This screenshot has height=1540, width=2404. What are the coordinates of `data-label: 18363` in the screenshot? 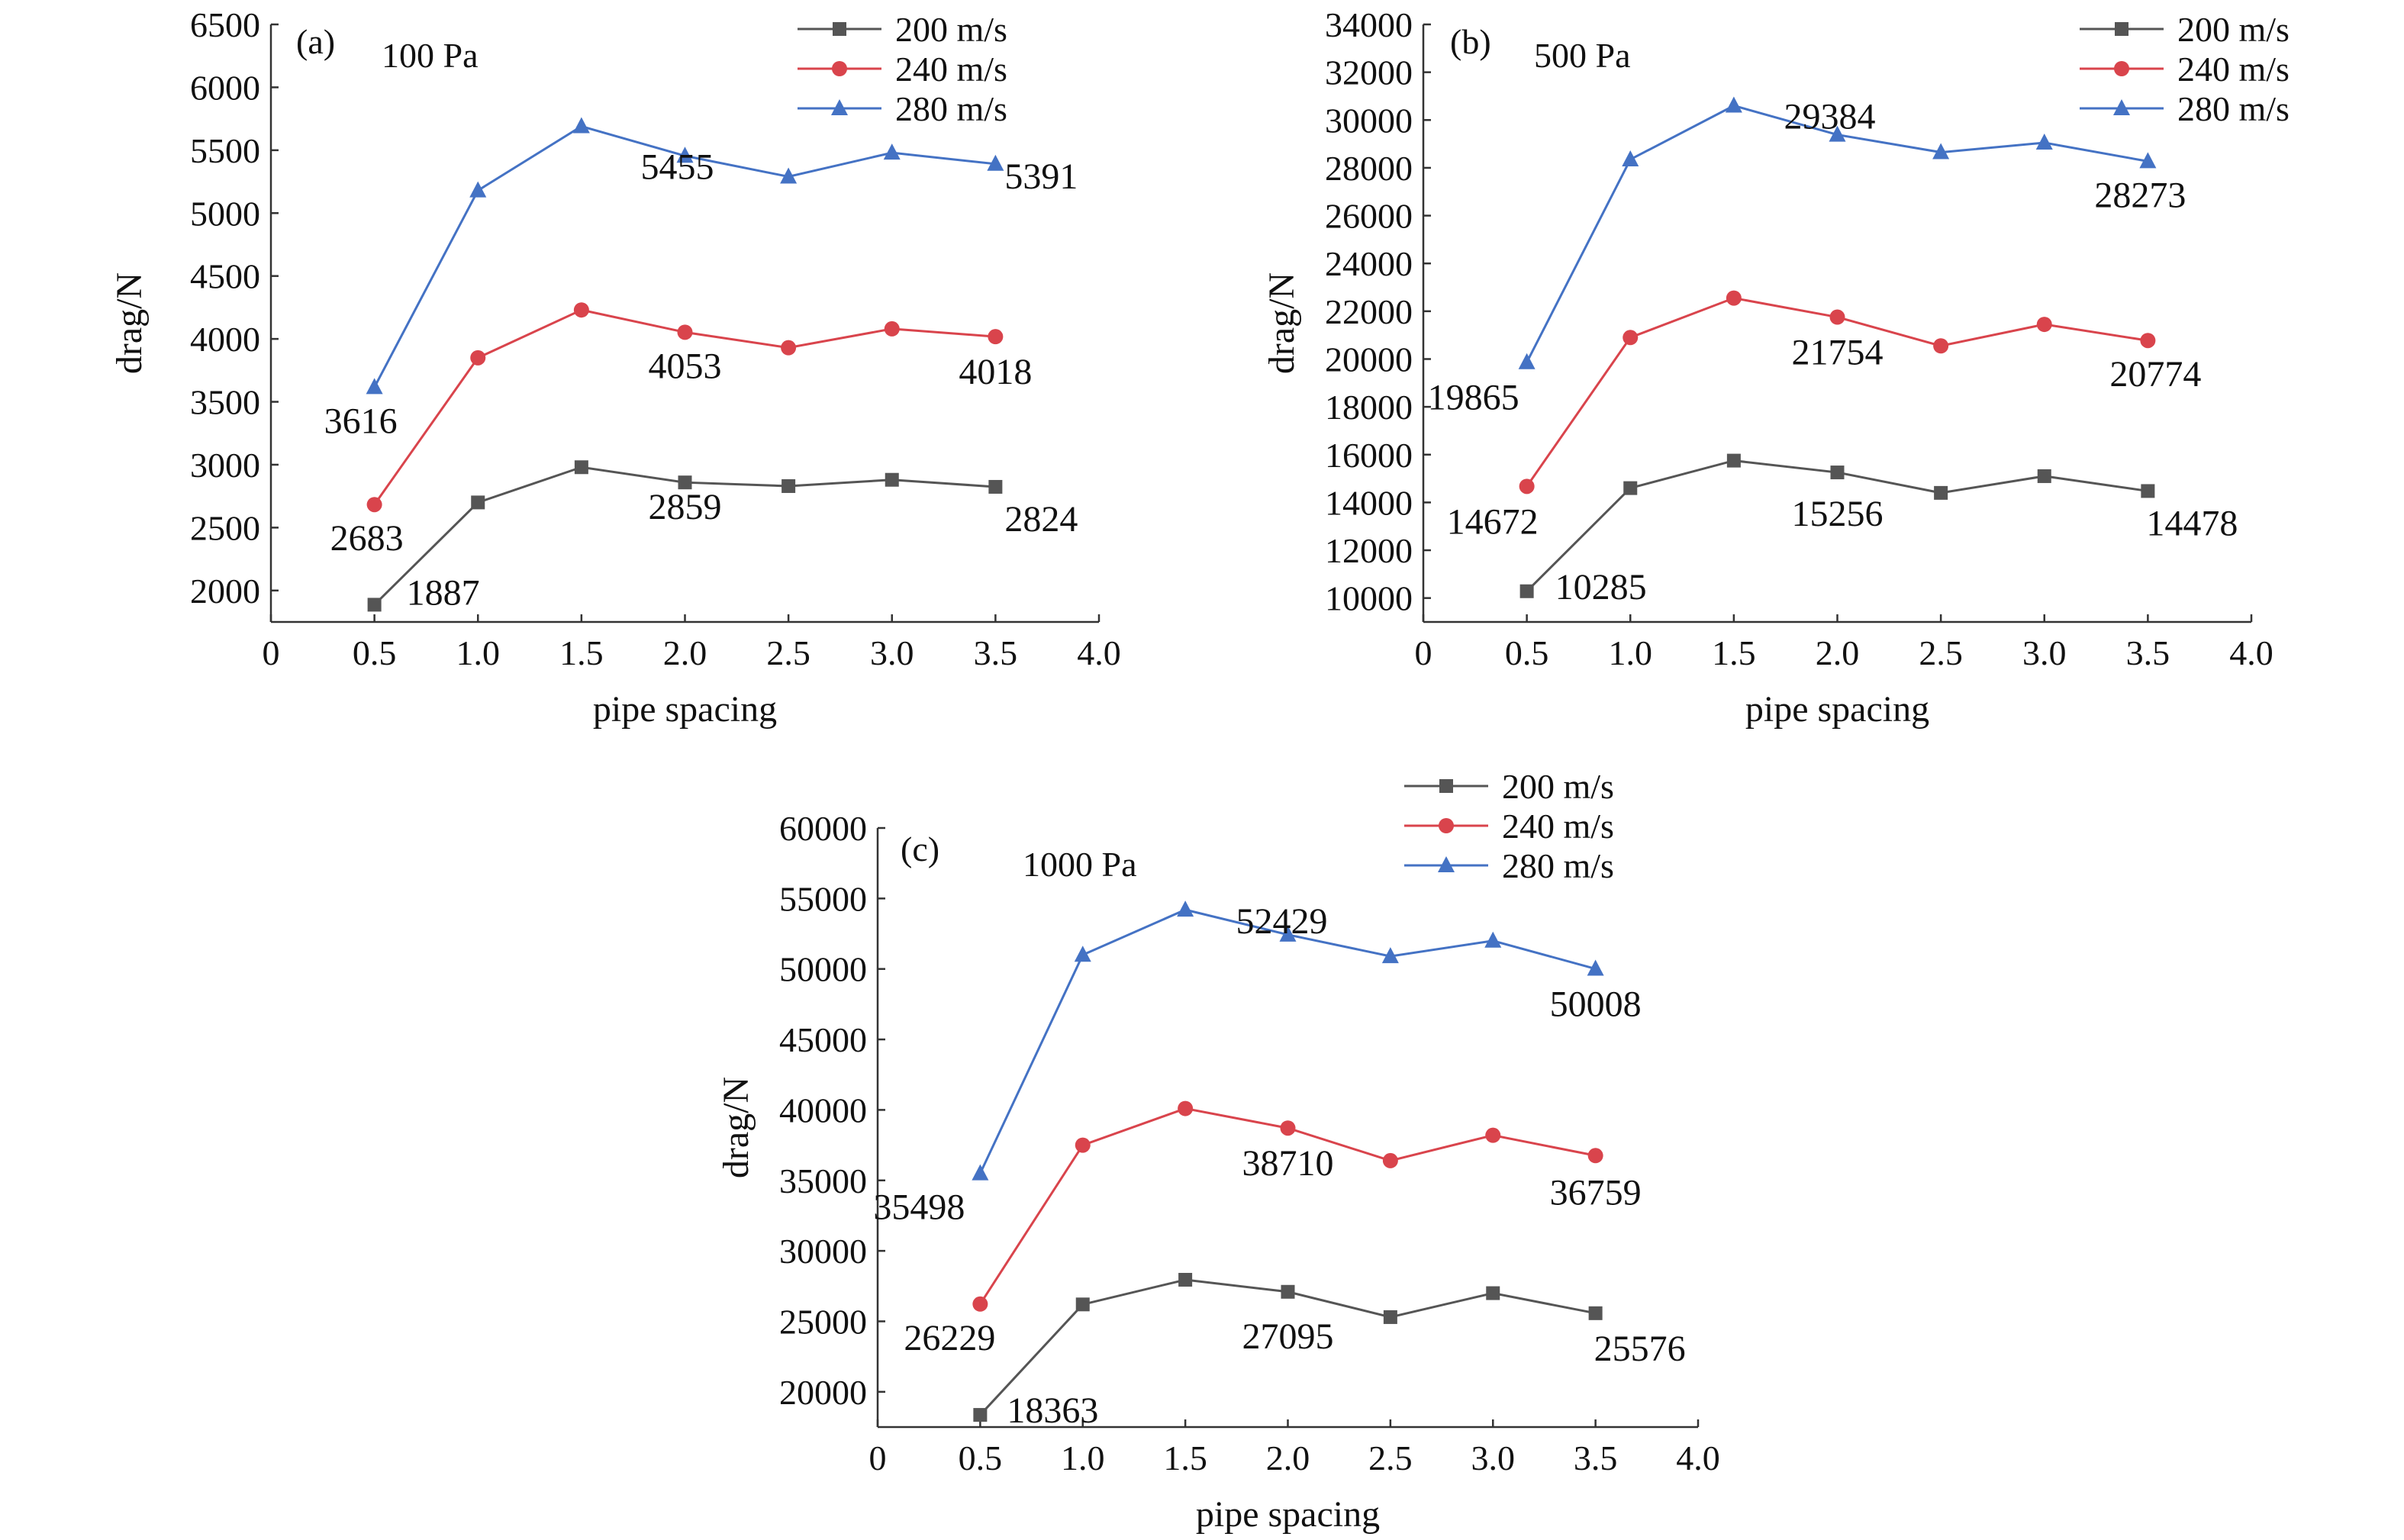 It's located at (1052, 1411).